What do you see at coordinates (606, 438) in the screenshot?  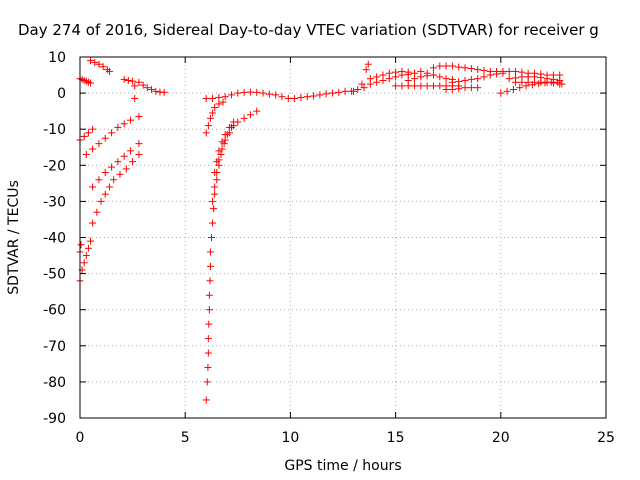 I see `x-tick-label: 25` at bounding box center [606, 438].